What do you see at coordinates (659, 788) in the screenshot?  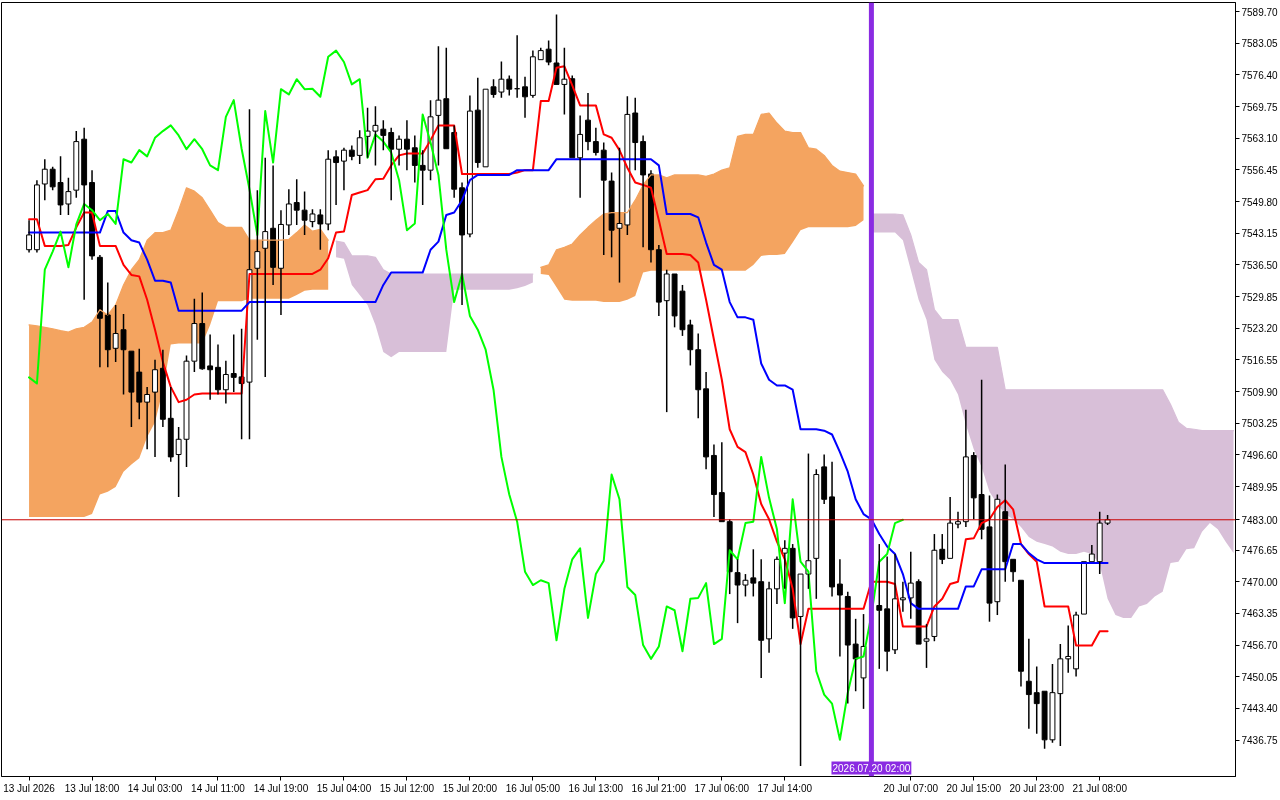 I see `x-tick-label: 16 Jul 21:00` at bounding box center [659, 788].